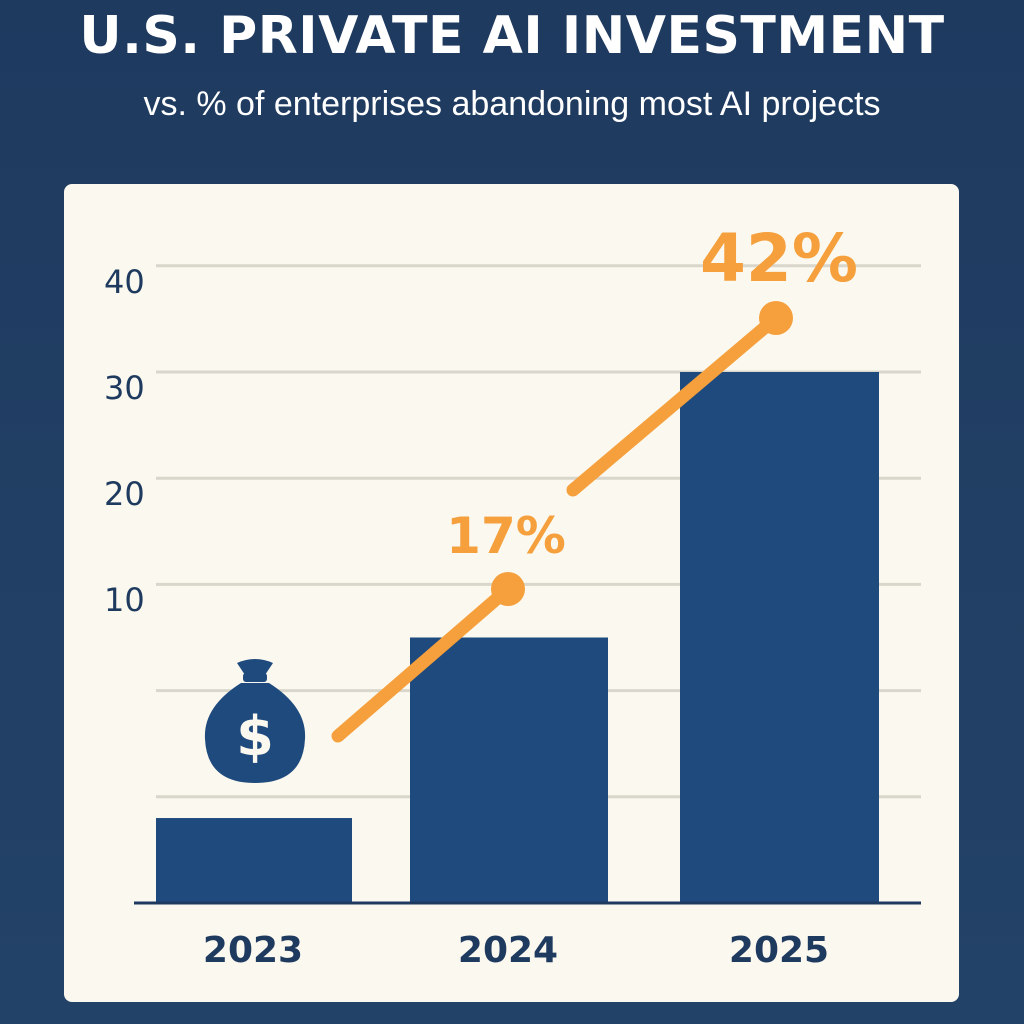 Image resolution: width=1024 pixels, height=1024 pixels. I want to click on y-tick-label: 10, so click(124, 600).